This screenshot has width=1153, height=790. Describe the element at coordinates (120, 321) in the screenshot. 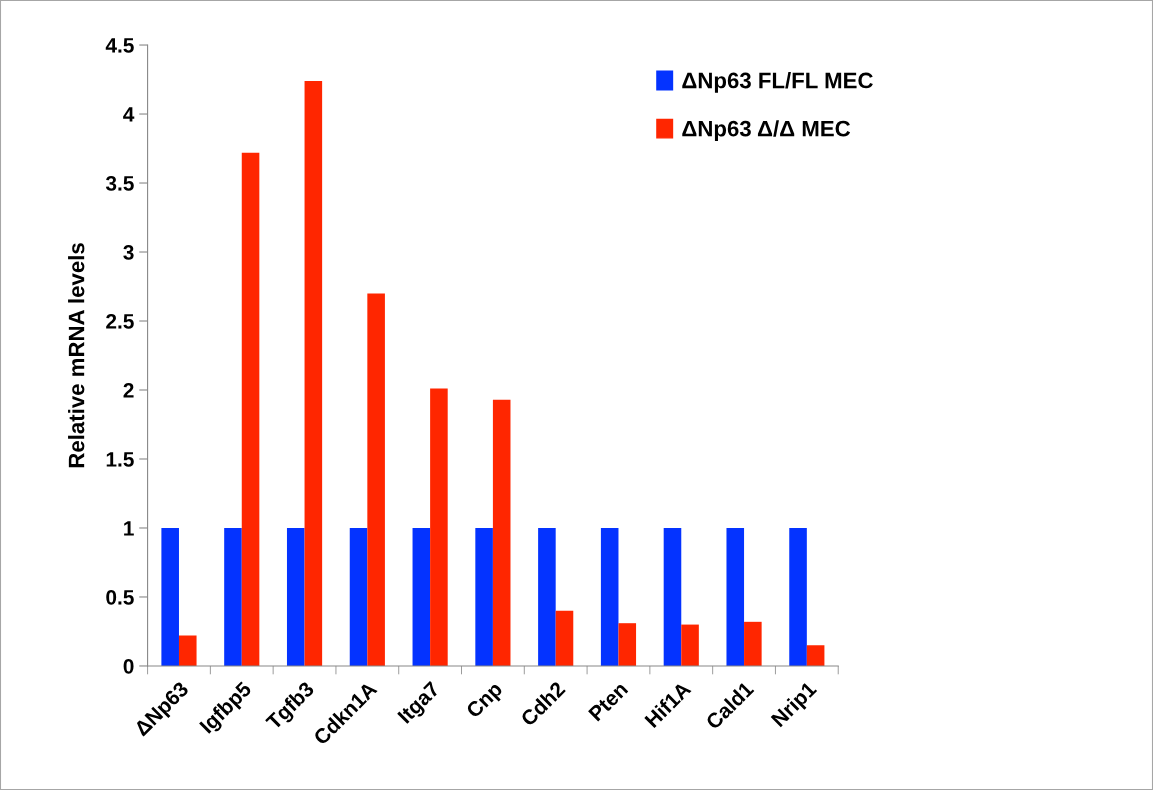

I see `y-tick-label: 2.5` at that location.